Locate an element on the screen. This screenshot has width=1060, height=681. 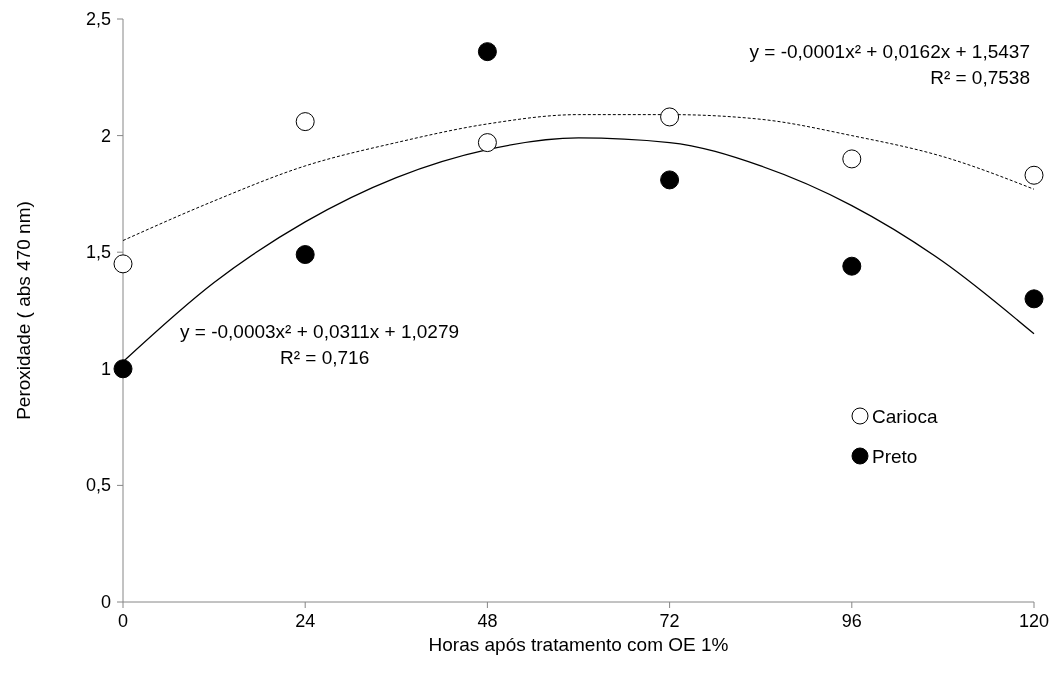
x-tick-label: 96 is located at coordinates (851, 621).